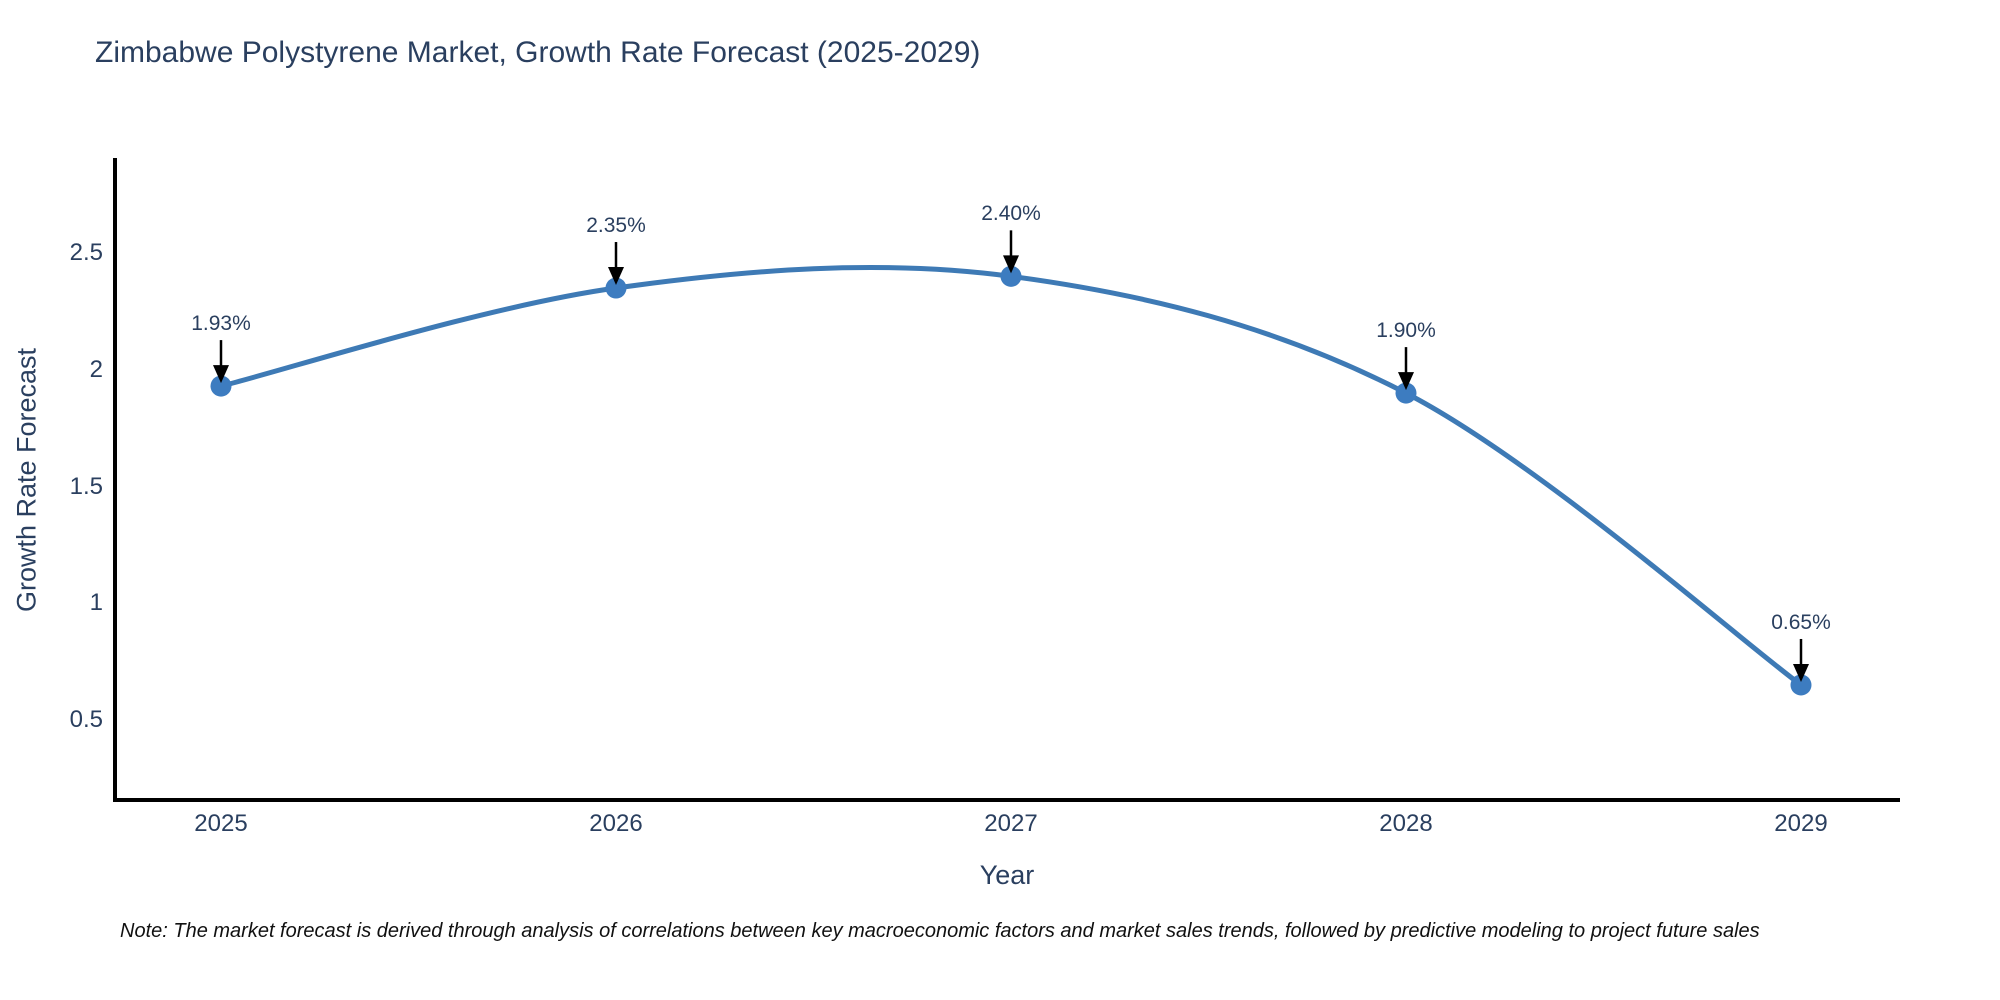  What do you see at coordinates (1007, 875) in the screenshot?
I see `x-axis-title: Year` at bounding box center [1007, 875].